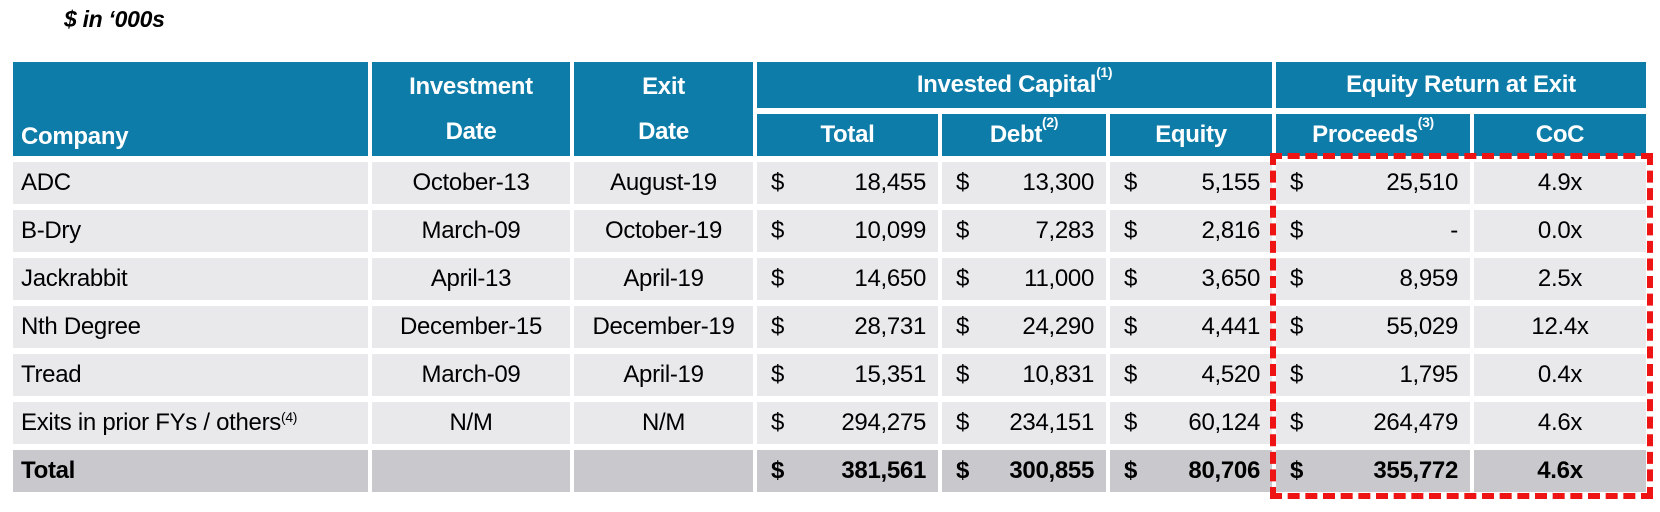  I want to click on amount-value: -, so click(1454, 230).